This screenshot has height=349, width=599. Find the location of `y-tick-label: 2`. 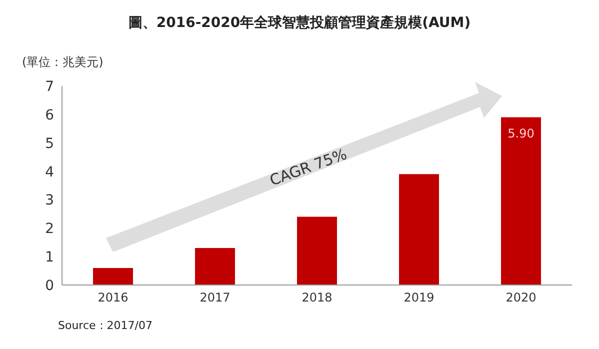

y-tick-label: 2 is located at coordinates (49, 229).